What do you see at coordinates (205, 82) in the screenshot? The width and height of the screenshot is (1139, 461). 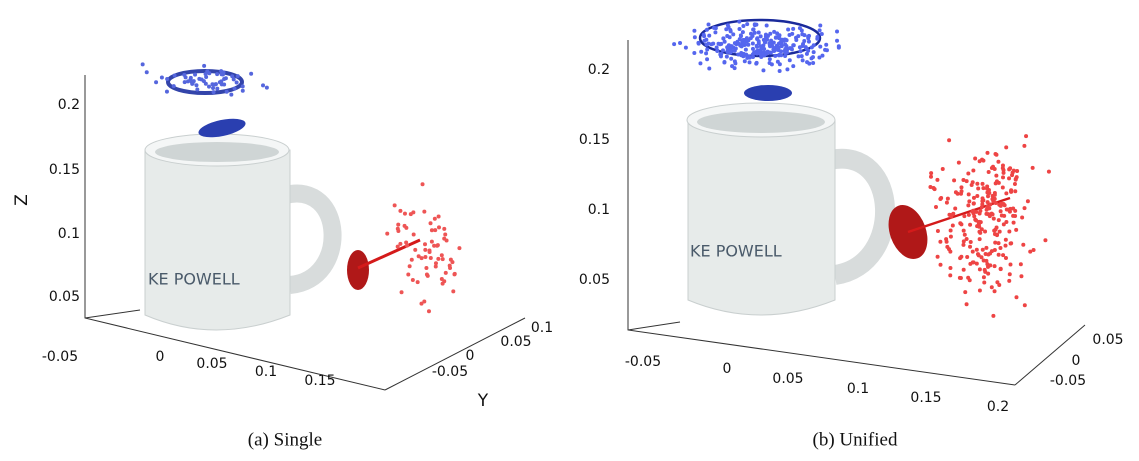 I see `ellipse` at bounding box center [205, 82].